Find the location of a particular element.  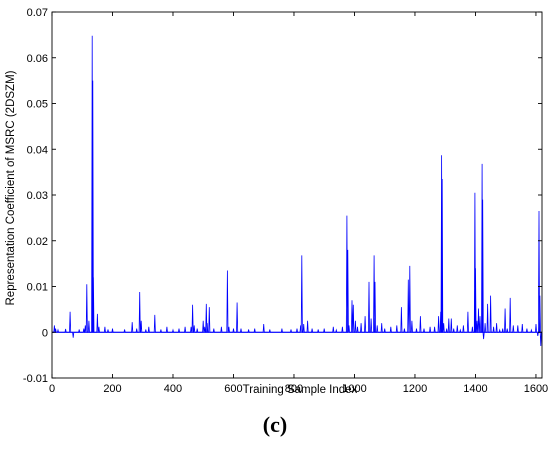

x-tick-label-1400: 1400 is located at coordinates (475, 389).